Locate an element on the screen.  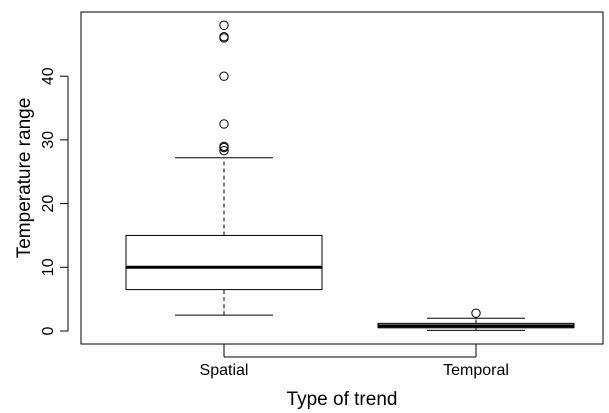
x-axis-title: Type of trend is located at coordinates (342, 399).